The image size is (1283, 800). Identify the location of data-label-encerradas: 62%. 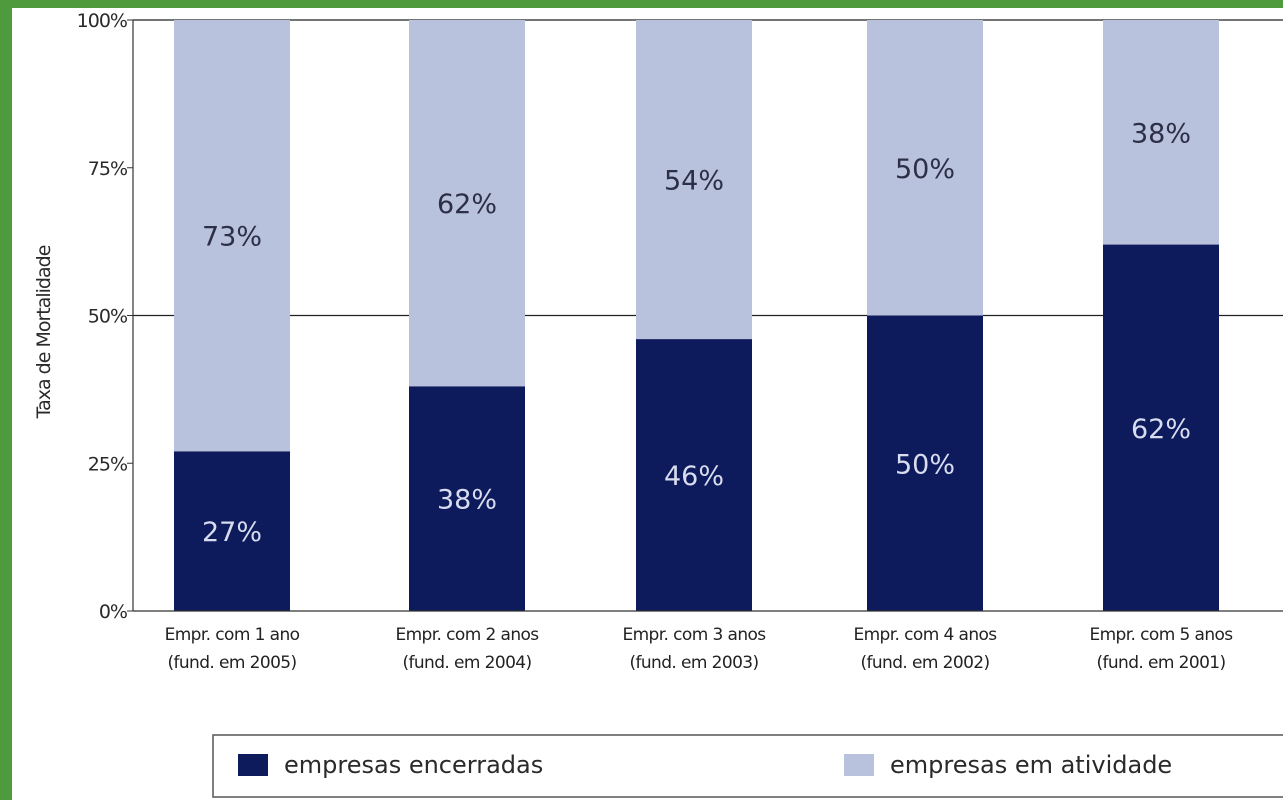
(1161, 429).